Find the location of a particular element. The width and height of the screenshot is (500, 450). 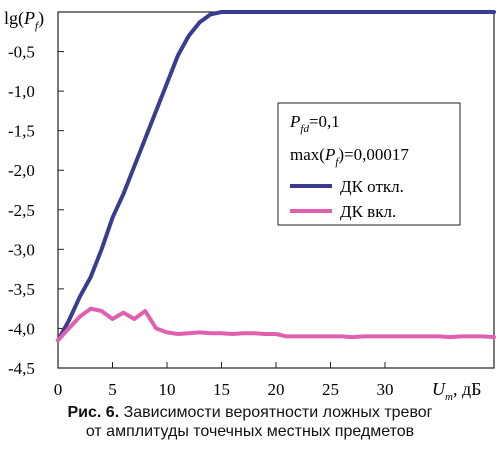

legend: Pfd=0,1 max(Pf)=0,00017 ДК откл. ДК вкл. is located at coordinates (369, 164).